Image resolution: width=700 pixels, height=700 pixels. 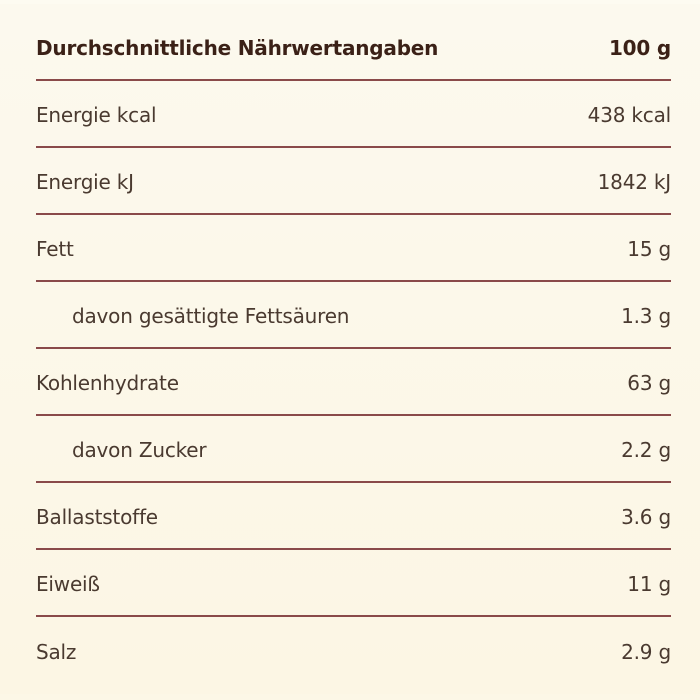 What do you see at coordinates (646, 516) in the screenshot?
I see `row-value: 3.6 g` at bounding box center [646, 516].